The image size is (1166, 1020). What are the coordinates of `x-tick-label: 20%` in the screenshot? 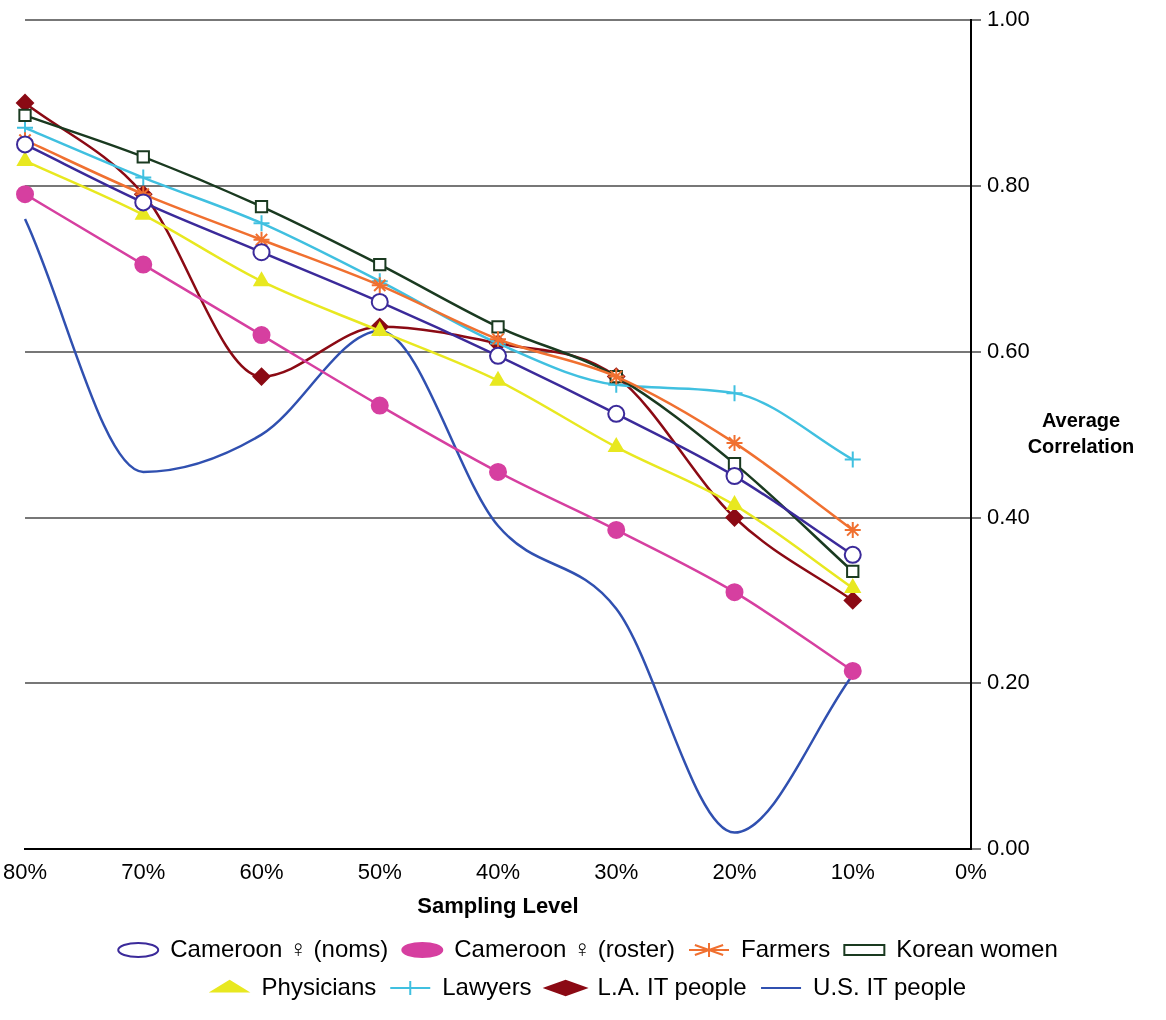 It's located at (734, 872).